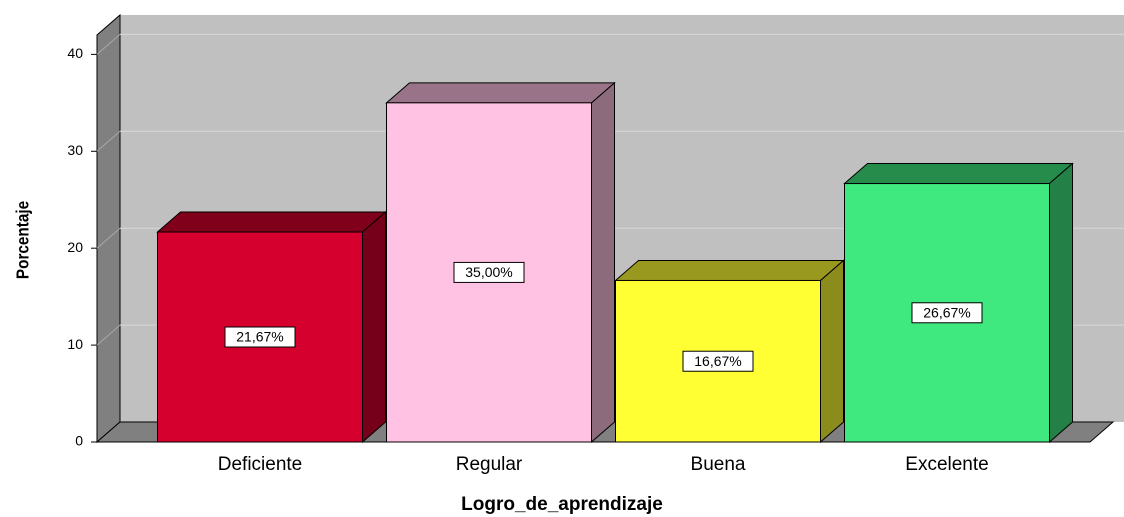  I want to click on y-tick-label: 20, so click(75, 247).